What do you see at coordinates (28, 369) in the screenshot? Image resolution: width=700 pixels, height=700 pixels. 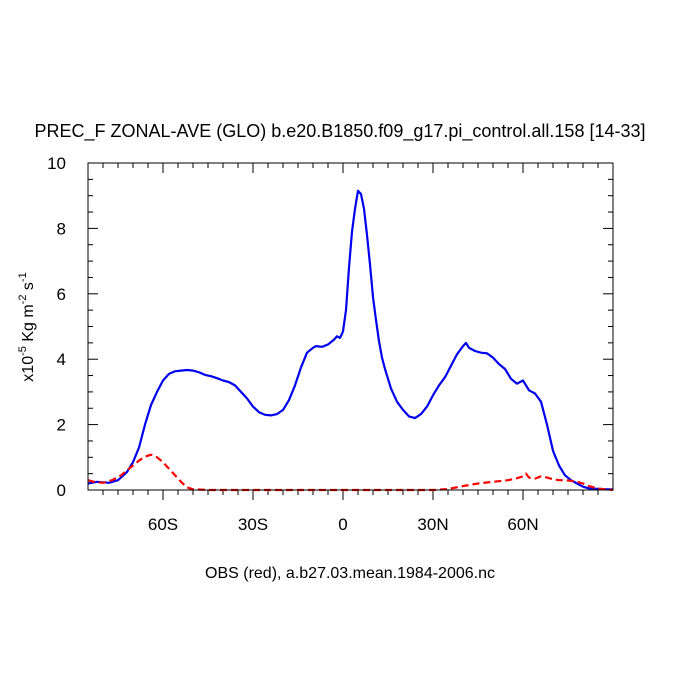 I see `y-axis-label-prefix: x10` at bounding box center [28, 369].